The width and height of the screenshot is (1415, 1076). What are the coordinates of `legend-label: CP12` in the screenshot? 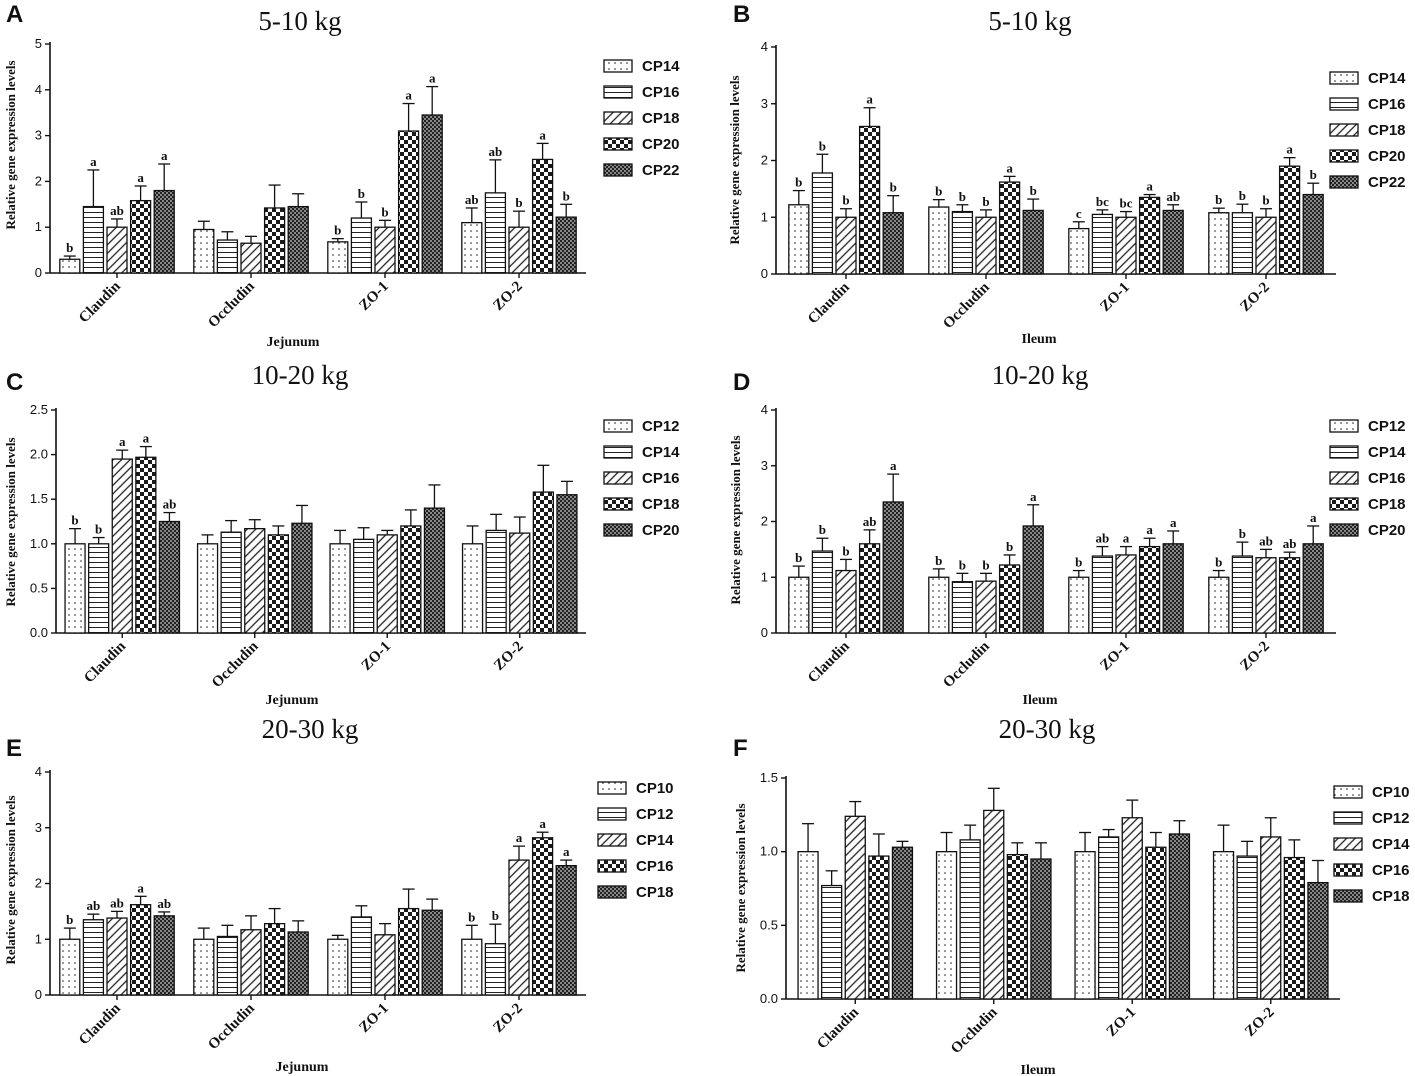 It's located at (1391, 818).